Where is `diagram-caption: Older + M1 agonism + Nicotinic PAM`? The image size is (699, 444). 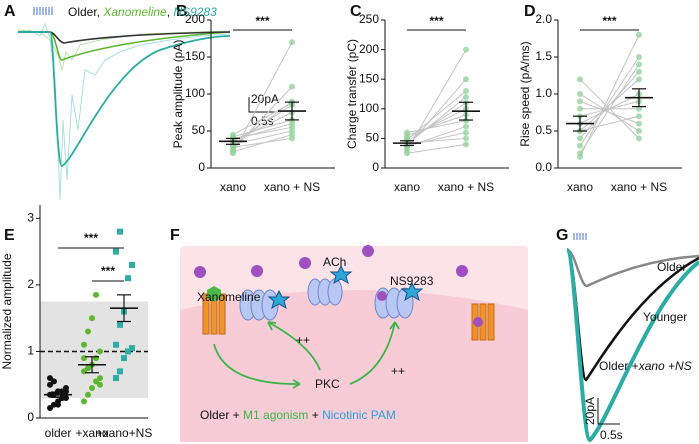 diagram-caption: Older + M1 agonism + Nicotinic PAM is located at coordinates (298, 415).